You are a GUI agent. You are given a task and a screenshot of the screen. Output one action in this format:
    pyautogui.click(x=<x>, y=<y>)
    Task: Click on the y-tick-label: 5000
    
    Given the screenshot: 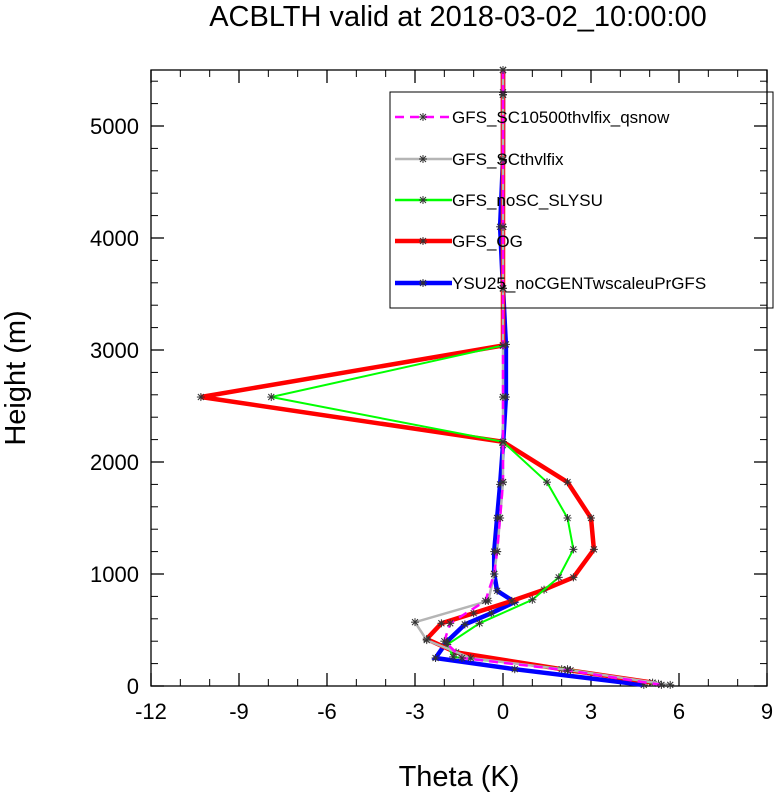 What is the action you would take?
    pyautogui.click(x=114, y=126)
    